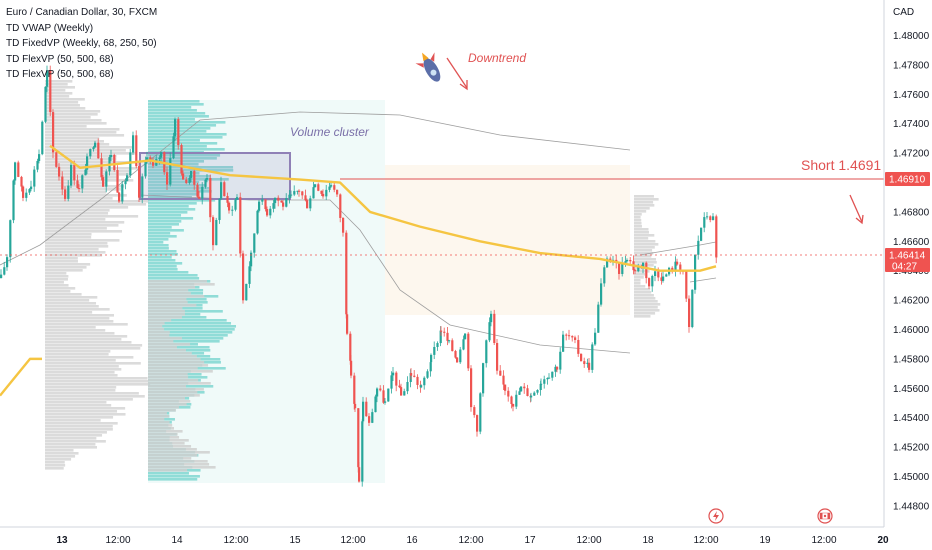  I want to click on price-tick-label: 1.46600, so click(911, 242).